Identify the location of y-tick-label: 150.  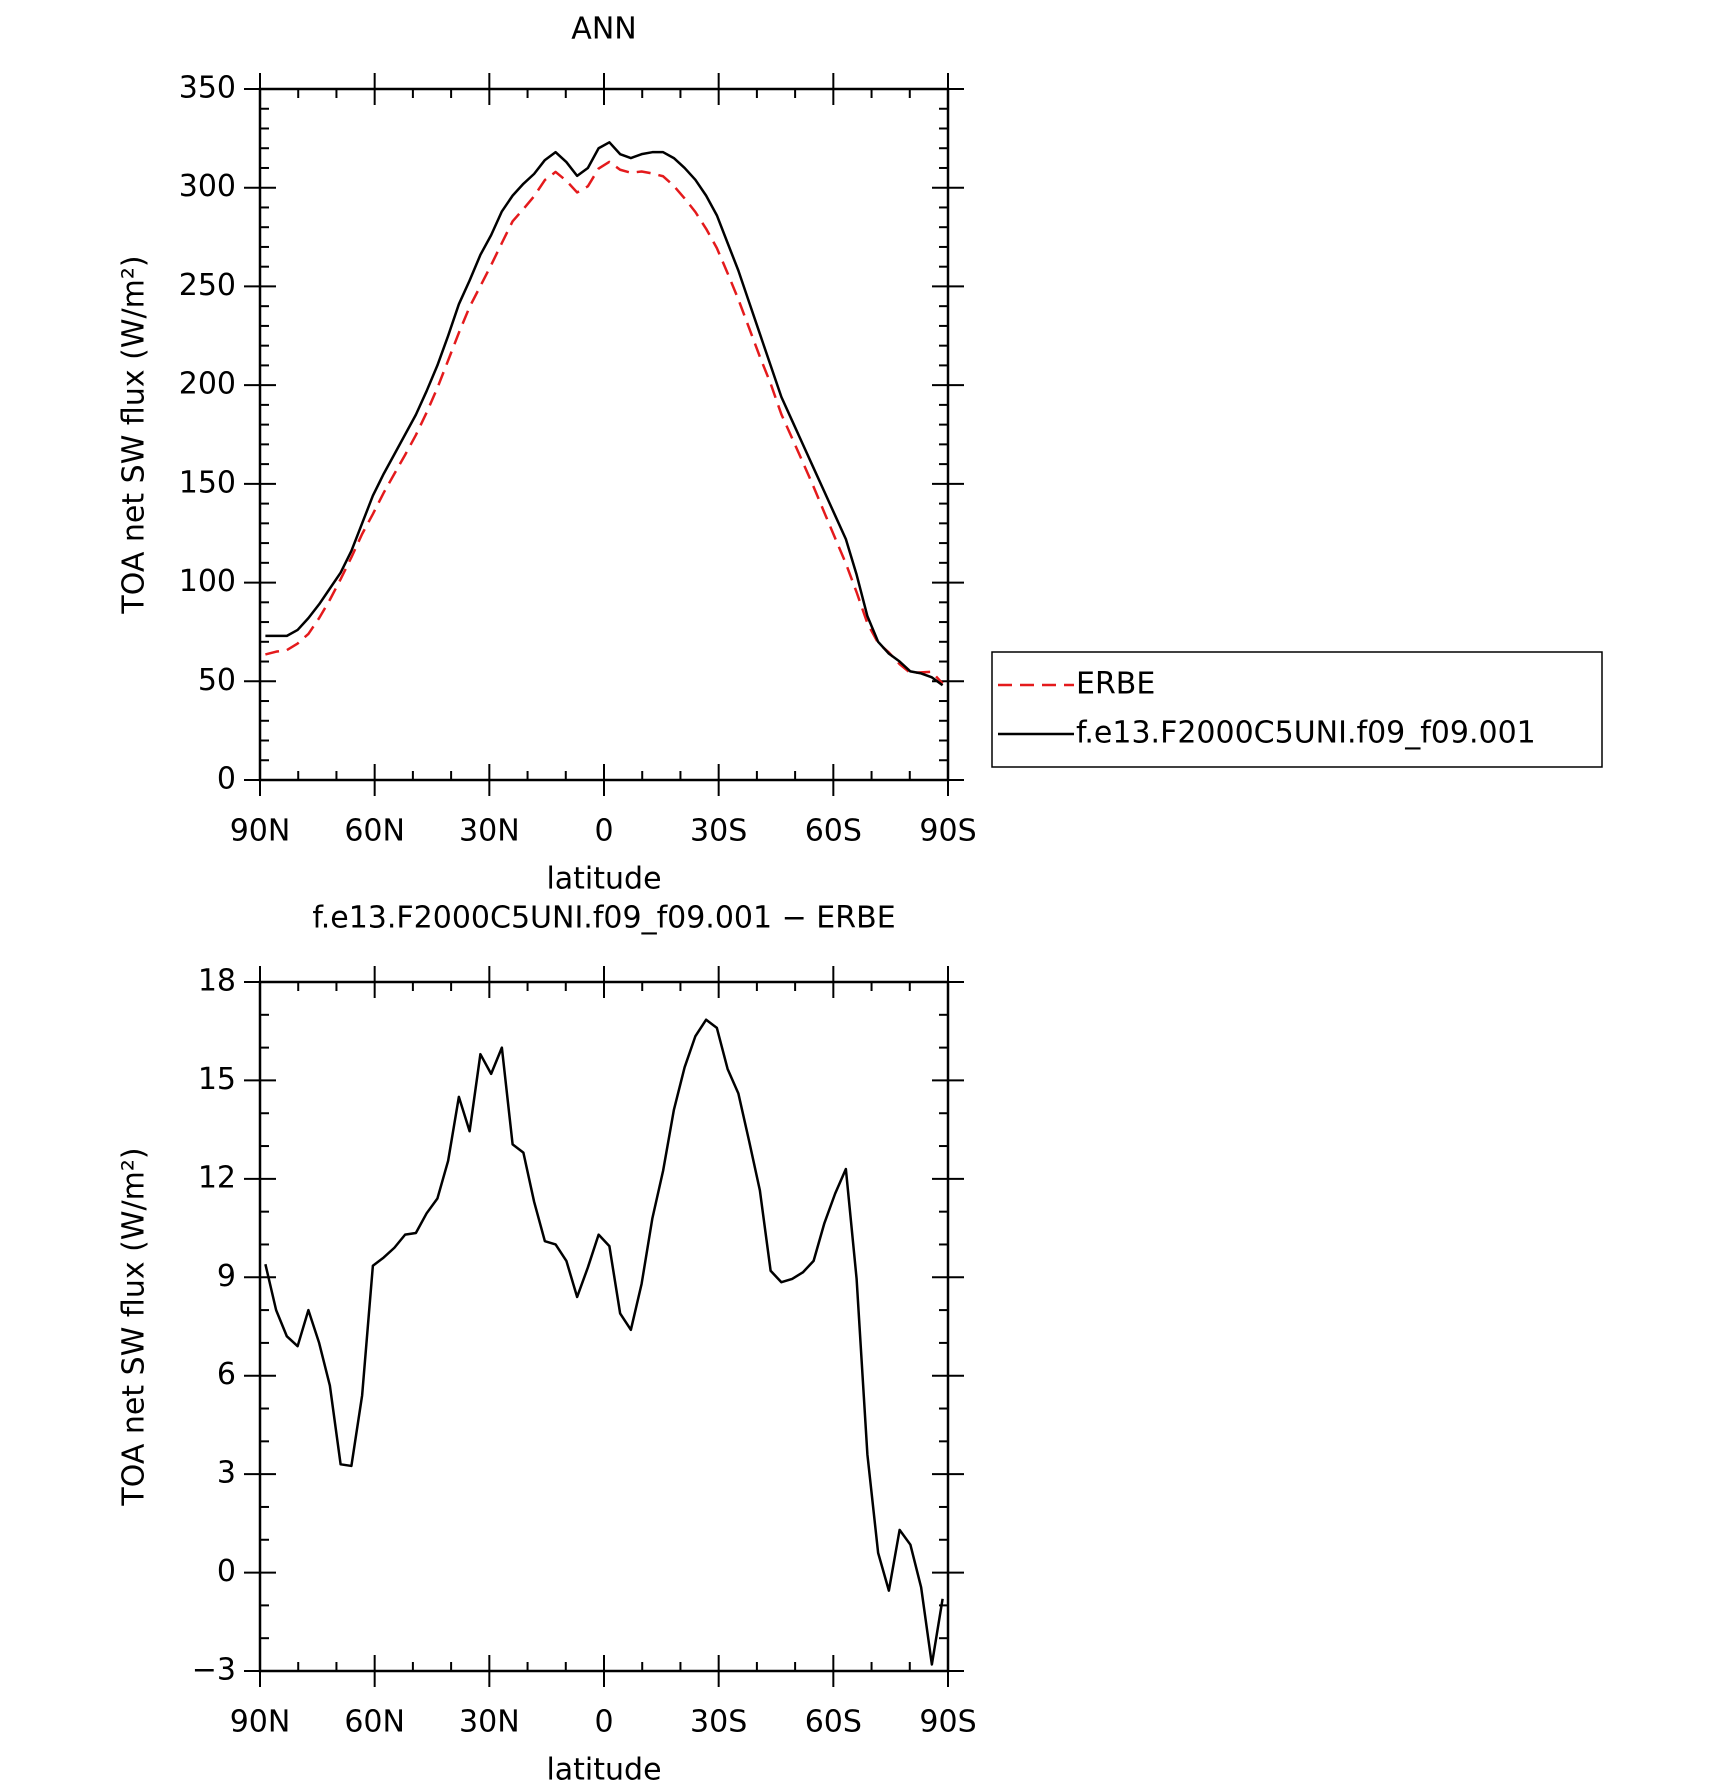
(207, 482).